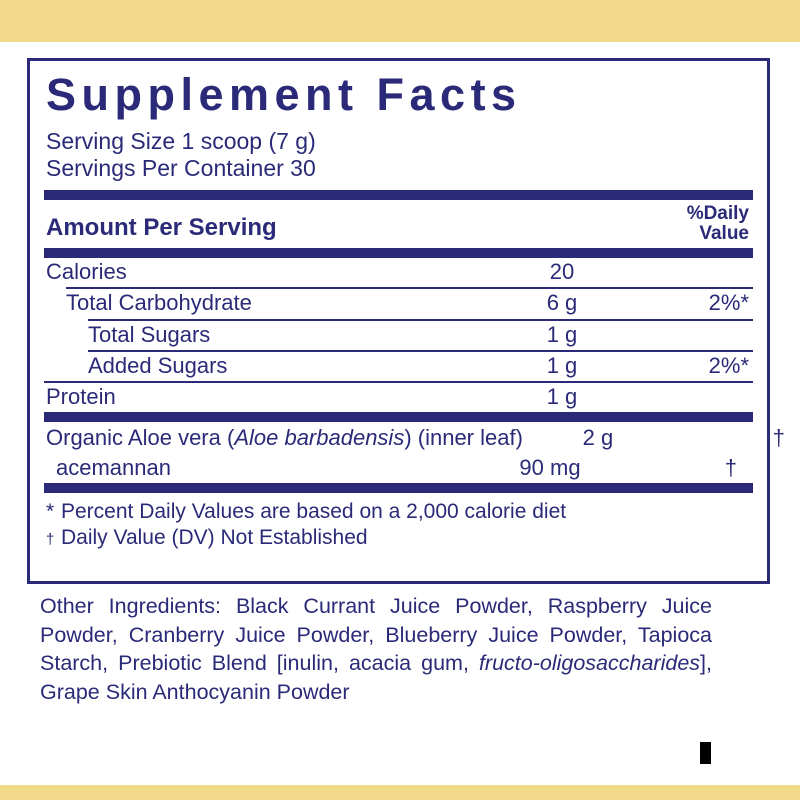  Describe the element at coordinates (717, 214) in the screenshot. I see `daily-value-header-line1: %Daily` at that location.